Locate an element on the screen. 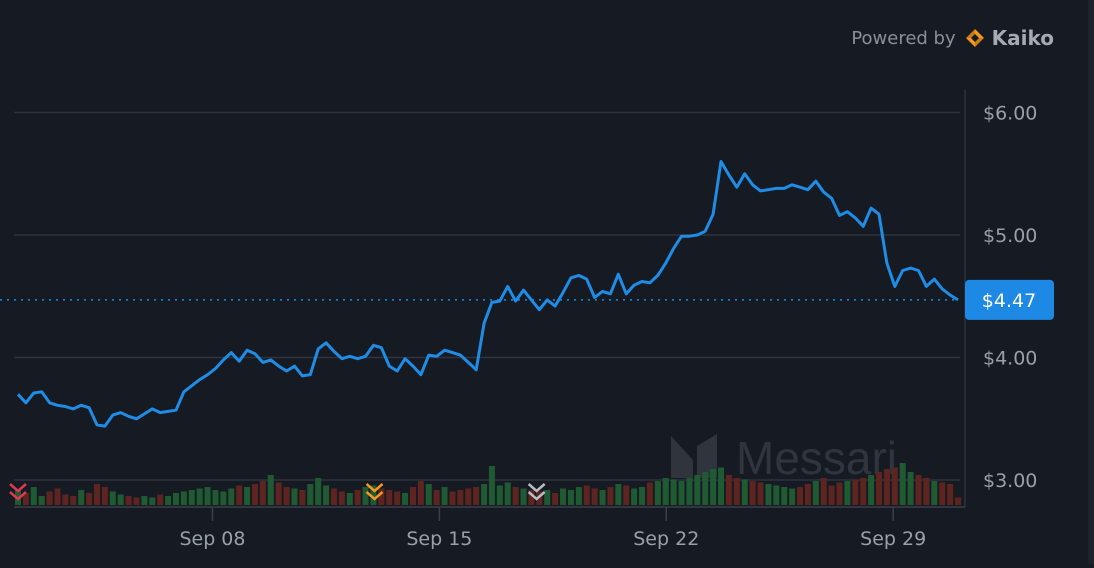  x-tick-label: Sep 22 is located at coordinates (666, 539).